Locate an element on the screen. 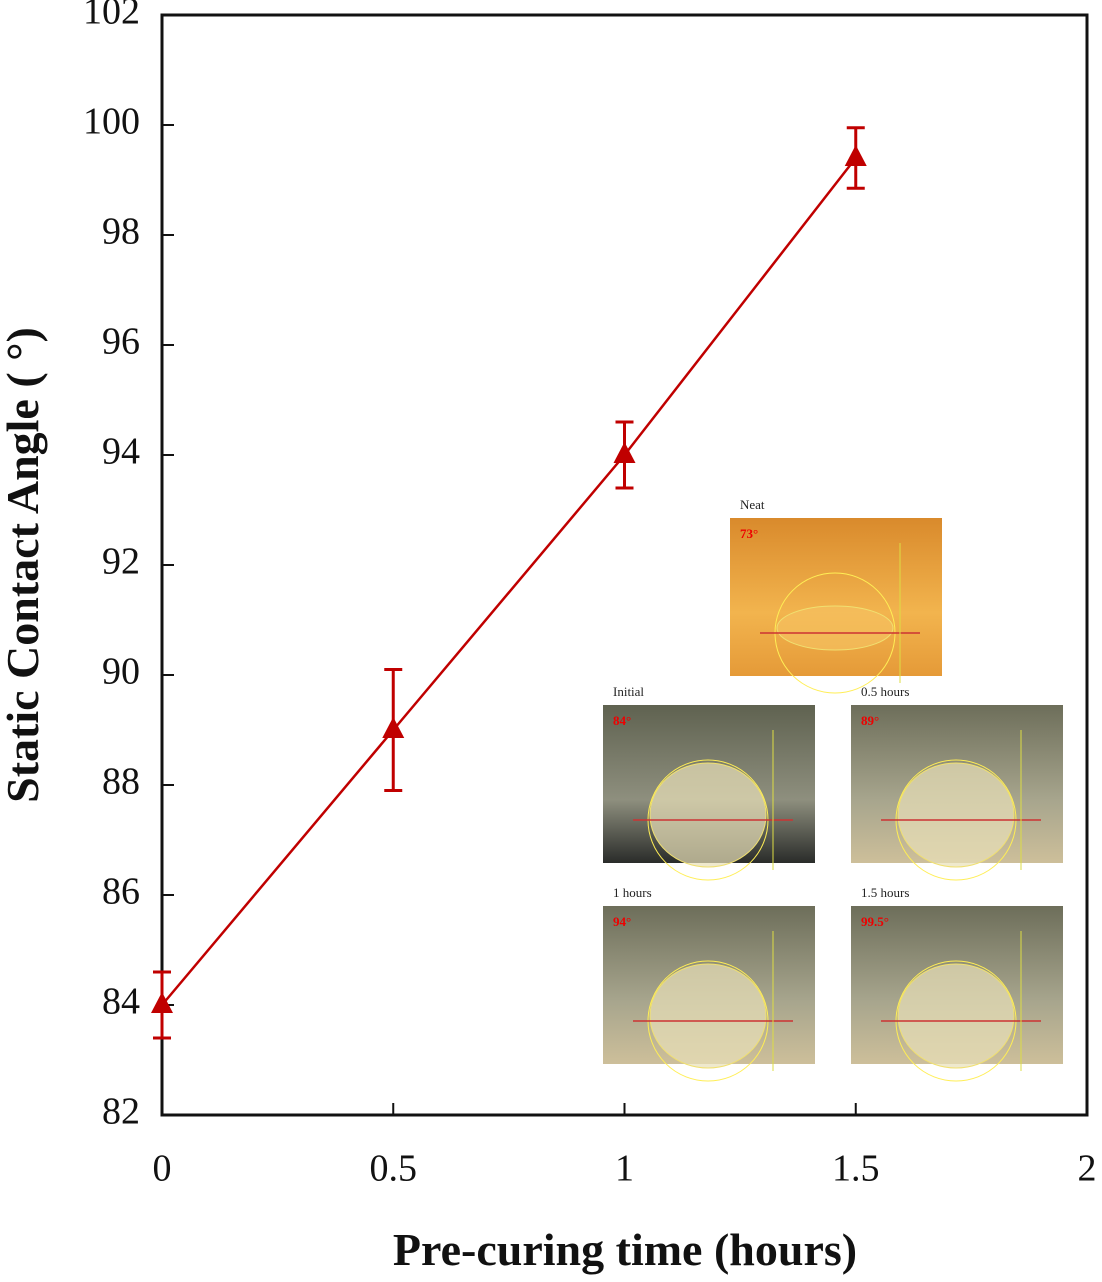  y-tick-label: 98 is located at coordinates (121, 232).